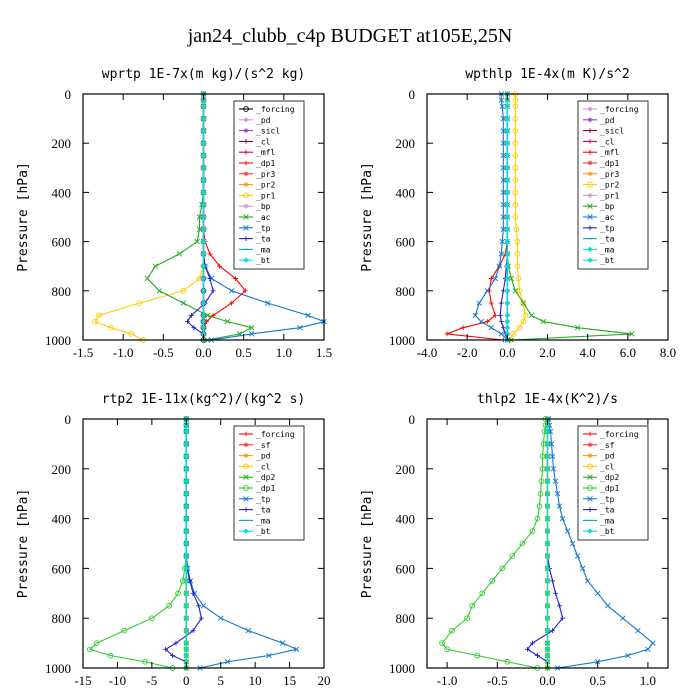 This screenshot has width=700, height=700. Describe the element at coordinates (82, 680) in the screenshot. I see `x-tick-label: -15` at that location.